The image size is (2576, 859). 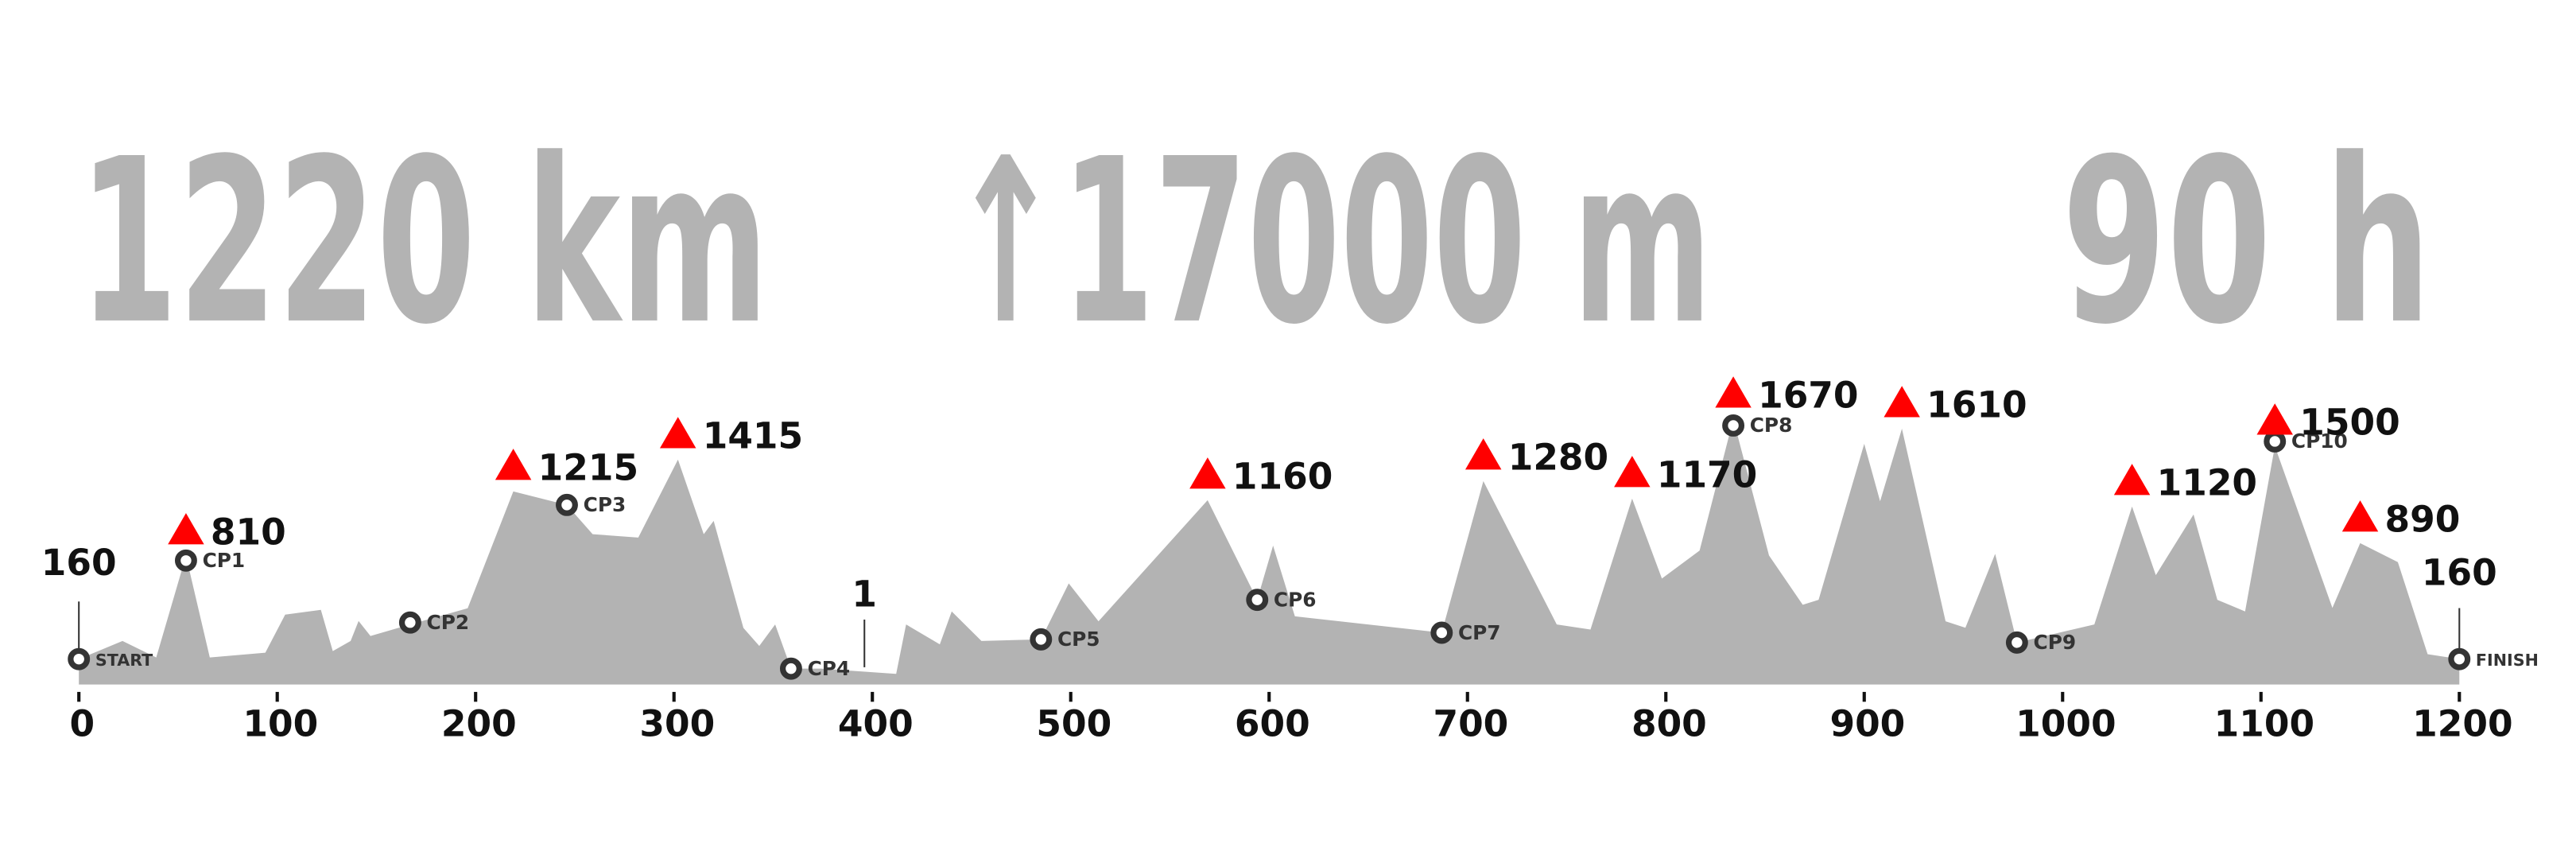 What do you see at coordinates (1079, 639) in the screenshot?
I see `checkpoint-label: CP5` at bounding box center [1079, 639].